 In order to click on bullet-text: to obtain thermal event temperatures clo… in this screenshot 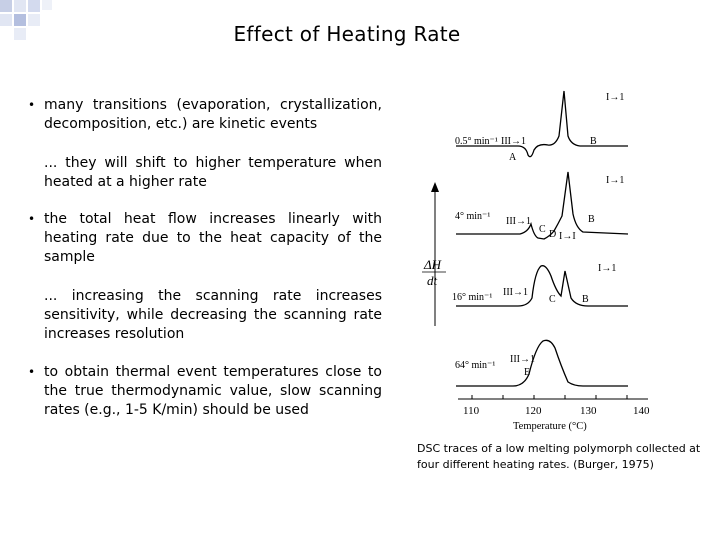, I will do `click(213, 391)`.